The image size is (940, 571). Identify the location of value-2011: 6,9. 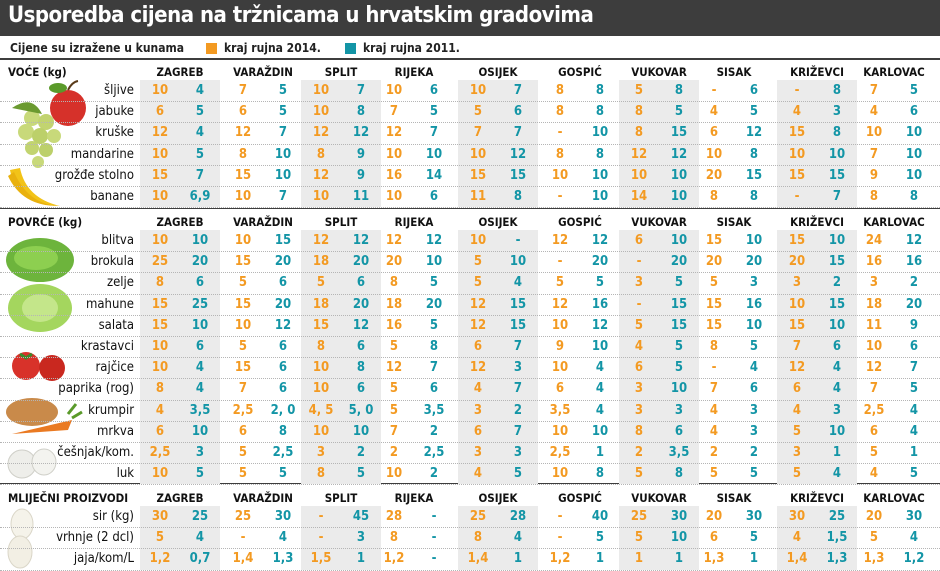
(200, 196).